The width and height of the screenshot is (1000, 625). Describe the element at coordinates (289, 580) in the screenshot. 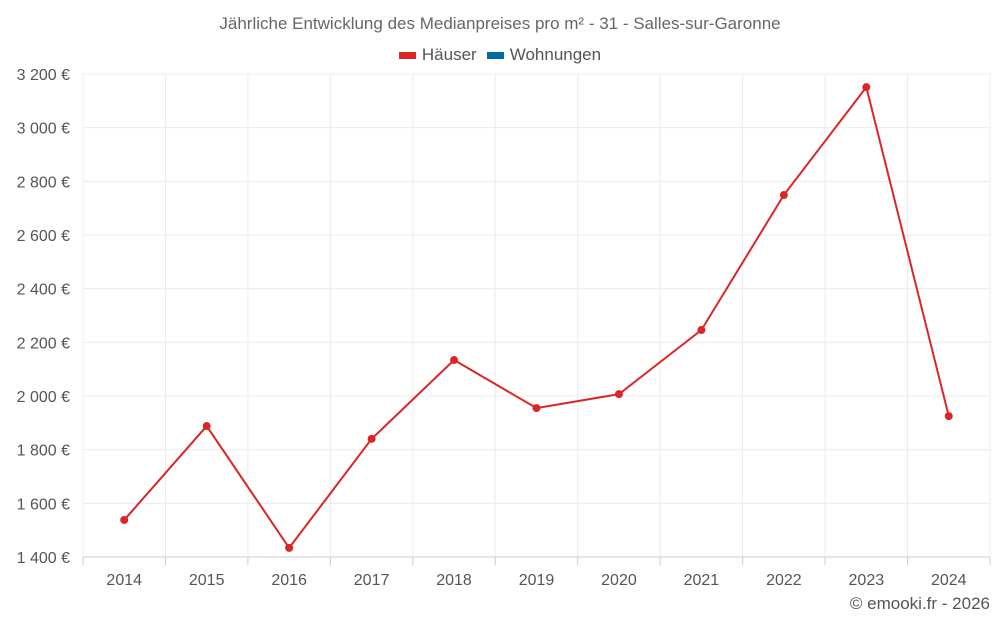

I see `x-tick-label: 2016` at that location.